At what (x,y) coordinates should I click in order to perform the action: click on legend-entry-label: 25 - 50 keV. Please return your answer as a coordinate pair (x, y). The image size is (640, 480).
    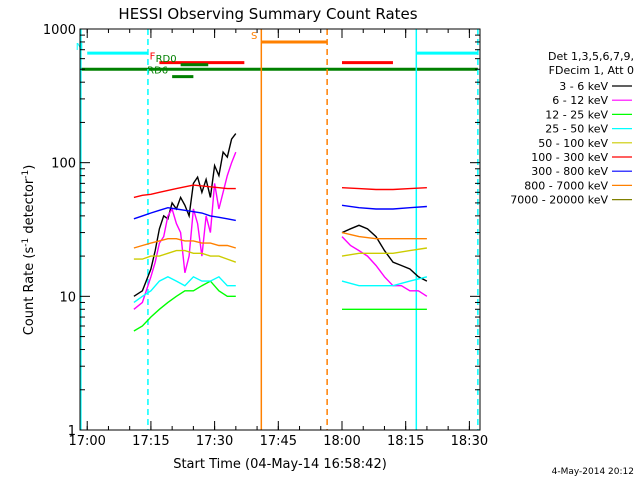
    Looking at the image, I should click on (576, 129).